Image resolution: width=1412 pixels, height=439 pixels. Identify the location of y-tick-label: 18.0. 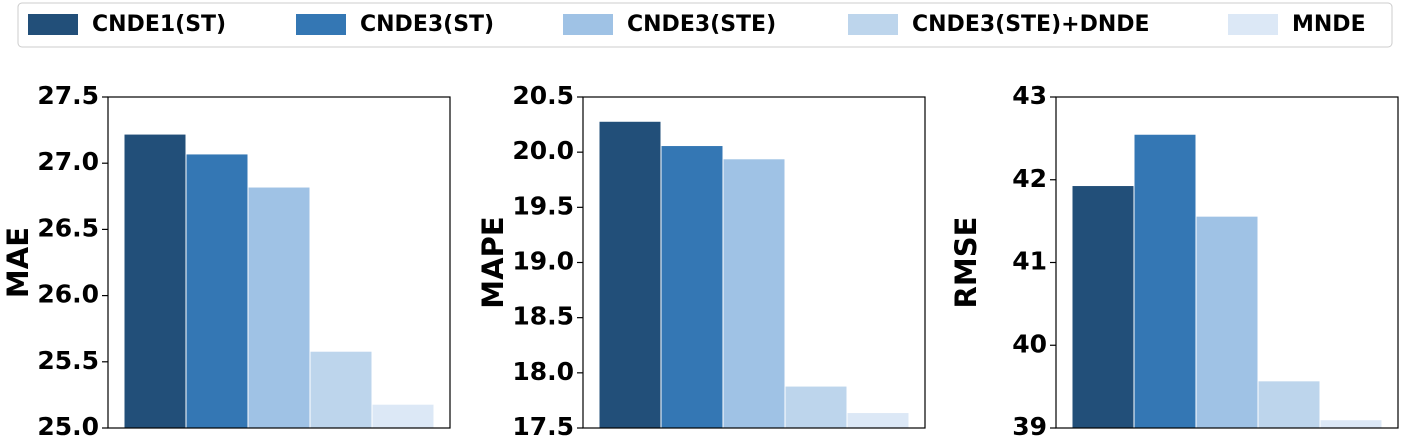
(543, 371).